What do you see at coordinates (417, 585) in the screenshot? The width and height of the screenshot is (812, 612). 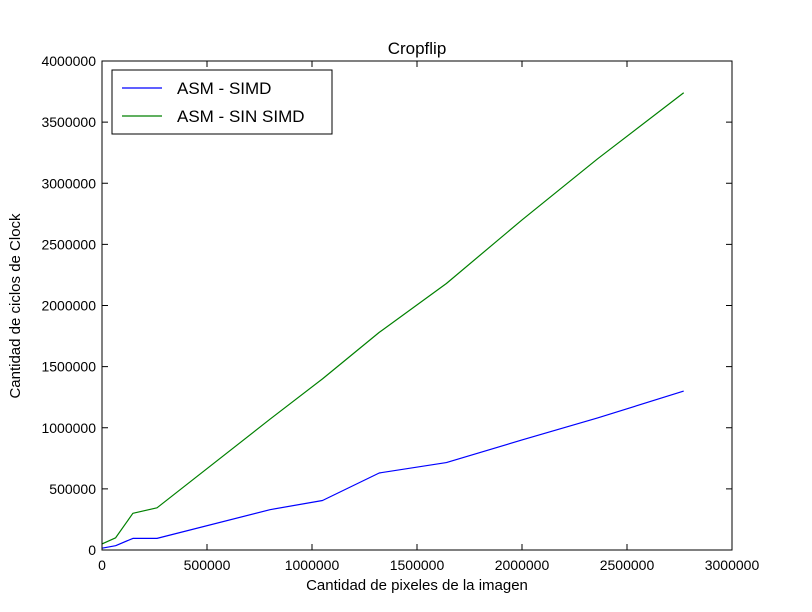 I see `x-axis-label: Cantidad de pixeles de la imagen` at bounding box center [417, 585].